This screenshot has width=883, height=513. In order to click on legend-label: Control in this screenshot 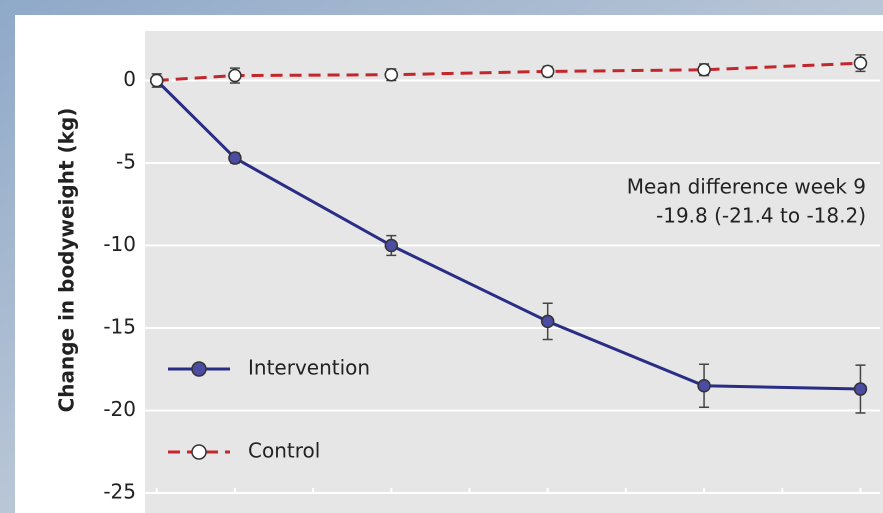, I will do `click(284, 451)`.